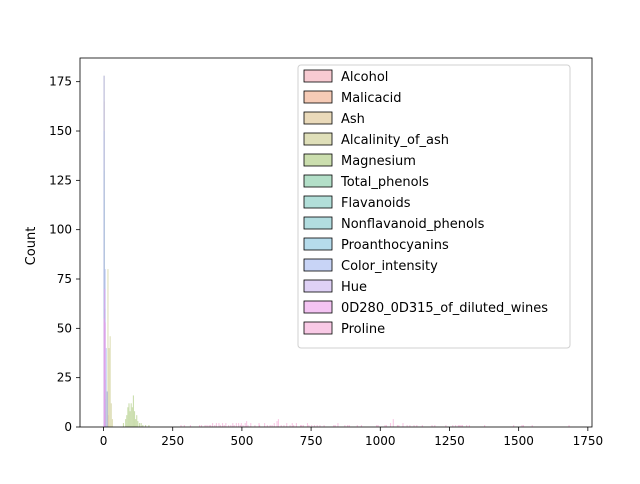 The width and height of the screenshot is (640, 484). What do you see at coordinates (31, 246) in the screenshot?
I see `y-axis-label: Count` at bounding box center [31, 246].